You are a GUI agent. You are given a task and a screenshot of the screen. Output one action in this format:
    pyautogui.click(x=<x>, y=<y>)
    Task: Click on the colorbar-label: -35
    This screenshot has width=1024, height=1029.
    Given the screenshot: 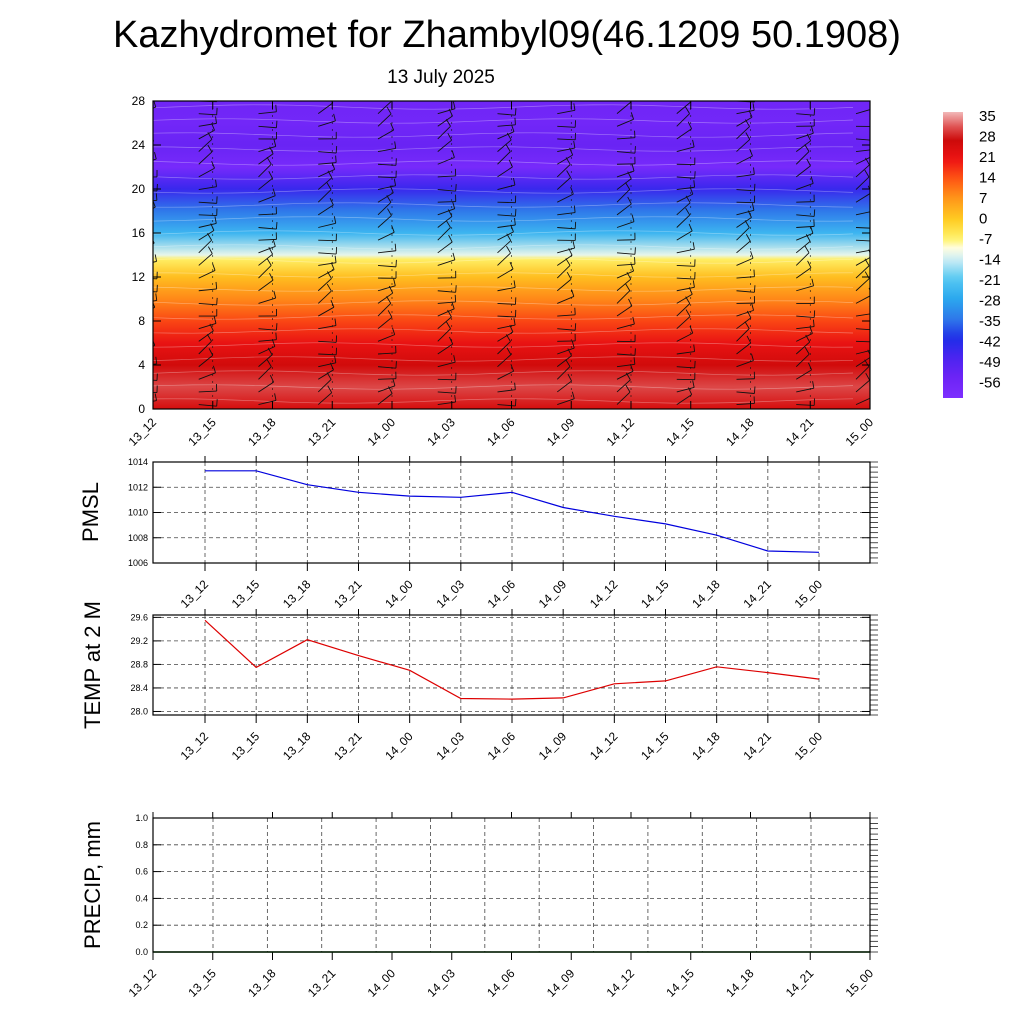 What is the action you would take?
    pyautogui.click(x=990, y=321)
    